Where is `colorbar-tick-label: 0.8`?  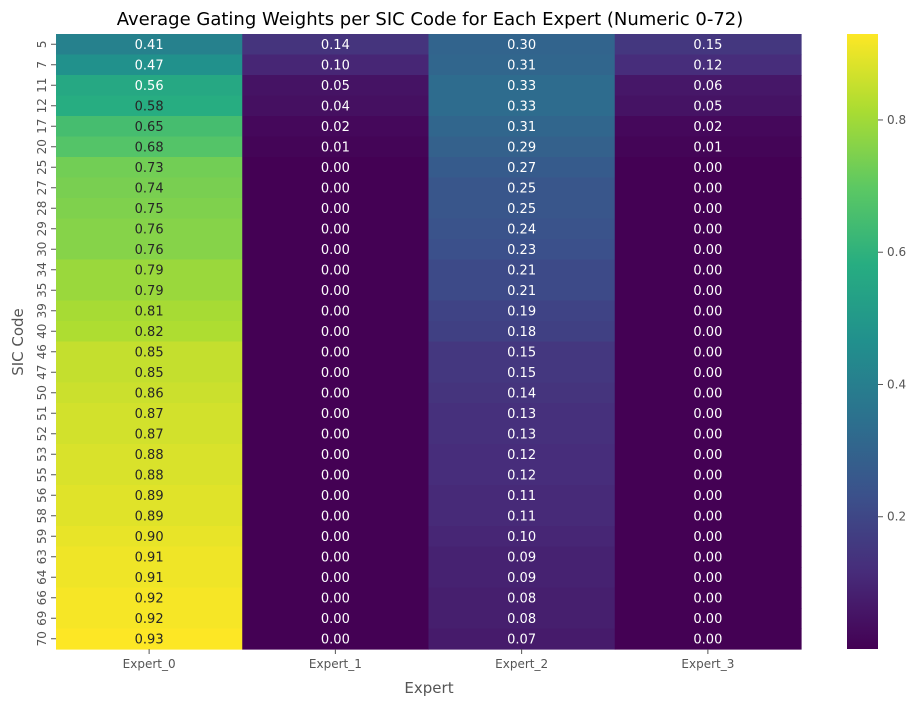
colorbar-tick-label: 0.8 is located at coordinates (896, 120).